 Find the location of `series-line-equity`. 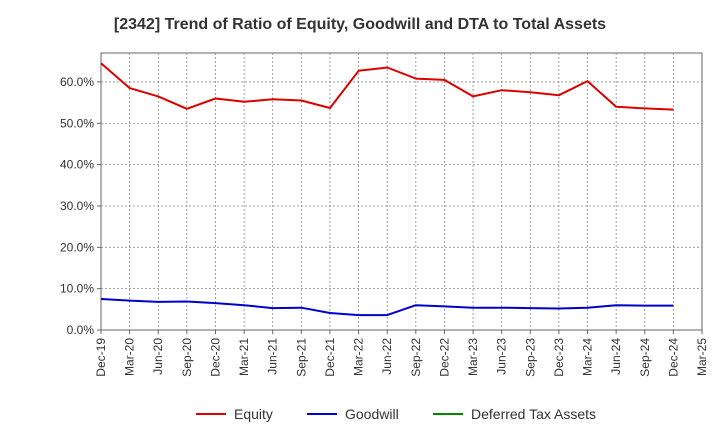

series-line-equity is located at coordinates (387, 86).